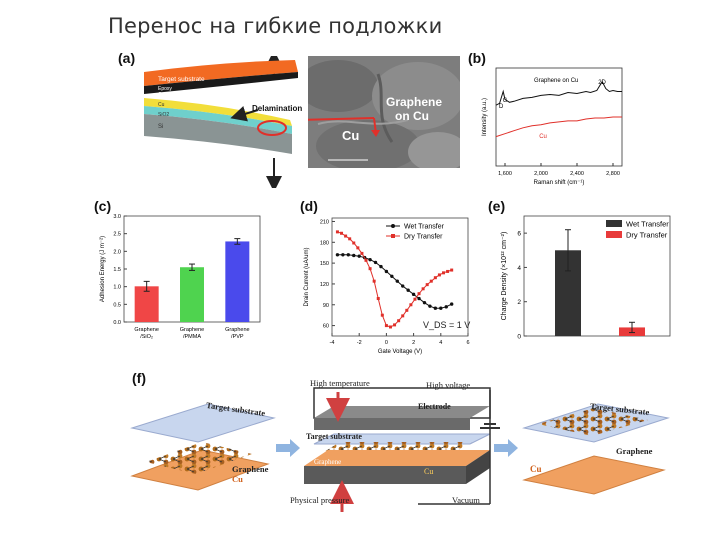 Image resolution: width=720 pixels, height=540 pixels. What do you see at coordinates (504, 276) in the screenshot?
I see `y-axis-label: Charge Density (×10¹² cm⁻²)` at bounding box center [504, 276].